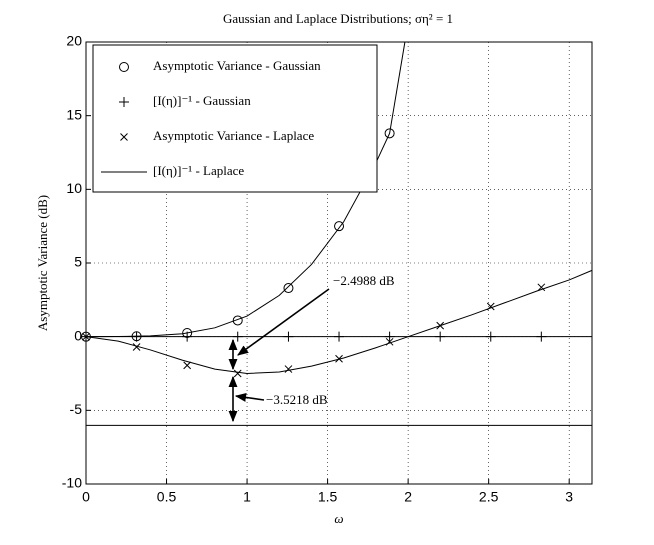  What do you see at coordinates (76, 409) in the screenshot?
I see `y-tick-label: -5` at bounding box center [76, 409].